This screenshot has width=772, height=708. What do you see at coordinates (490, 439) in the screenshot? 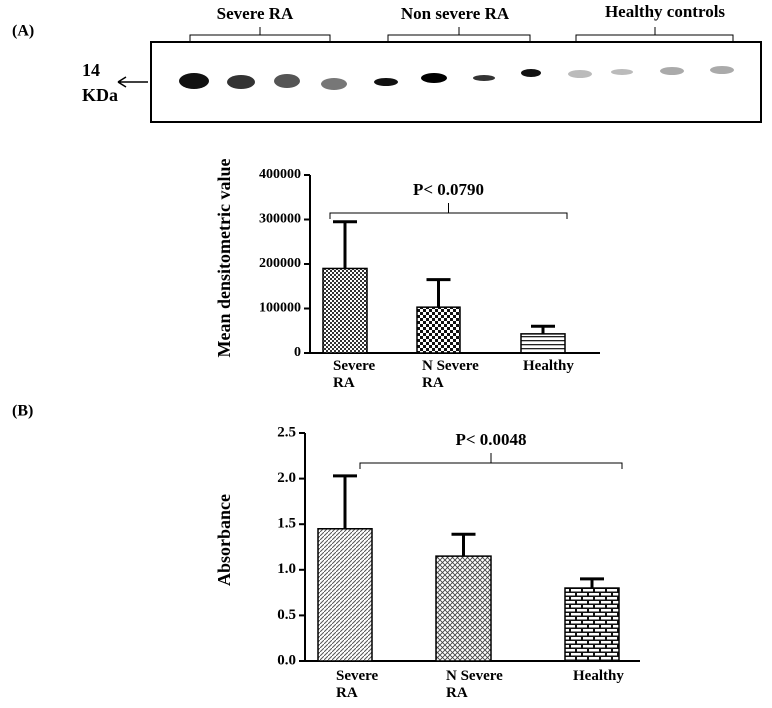
I see `annotation: P< 0.0048` at bounding box center [490, 439].